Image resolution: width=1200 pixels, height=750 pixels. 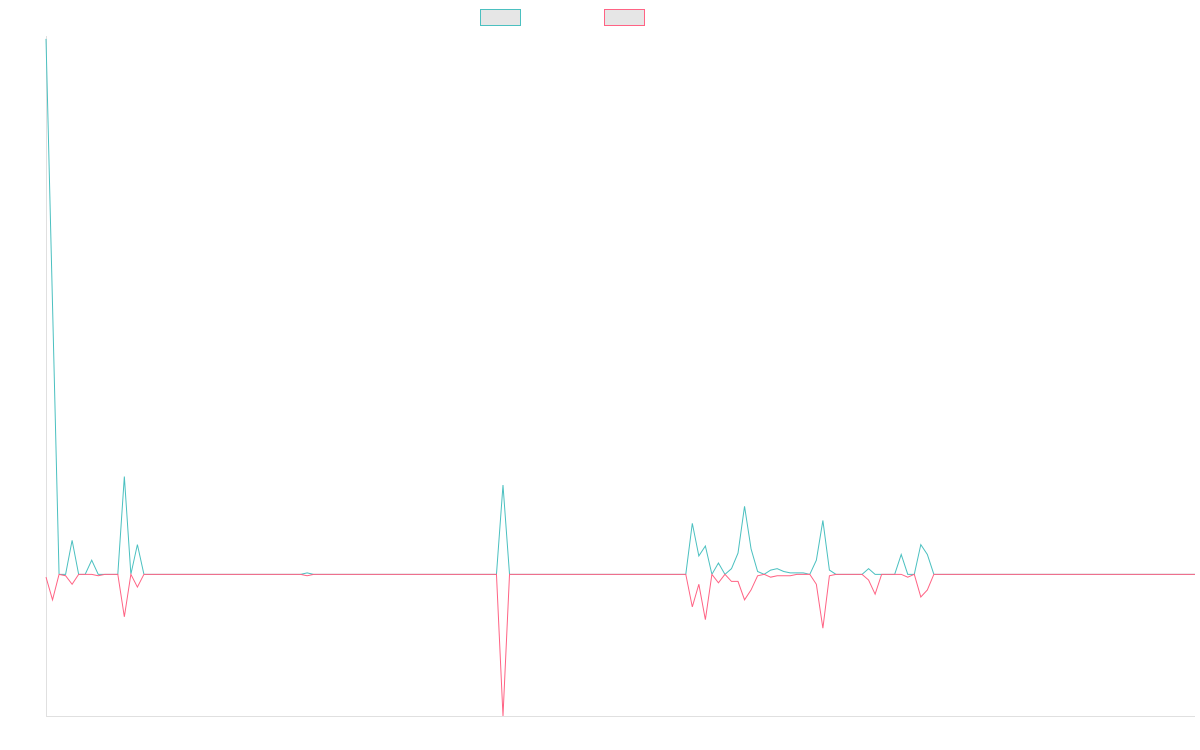 I want to click on legend, so click(x=562, y=17).